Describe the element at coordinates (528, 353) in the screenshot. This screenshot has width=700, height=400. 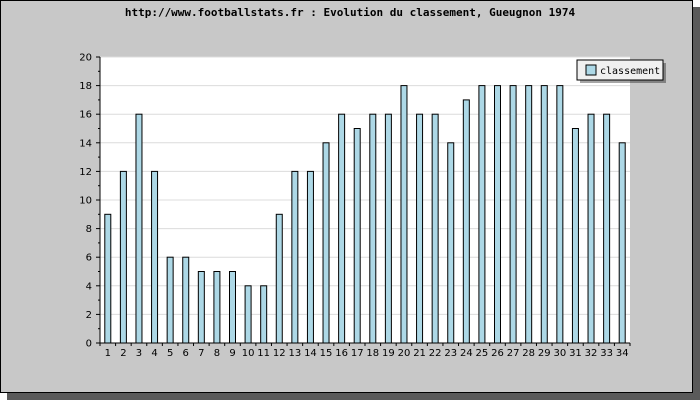
I see `x-tick-label: 28` at that location.